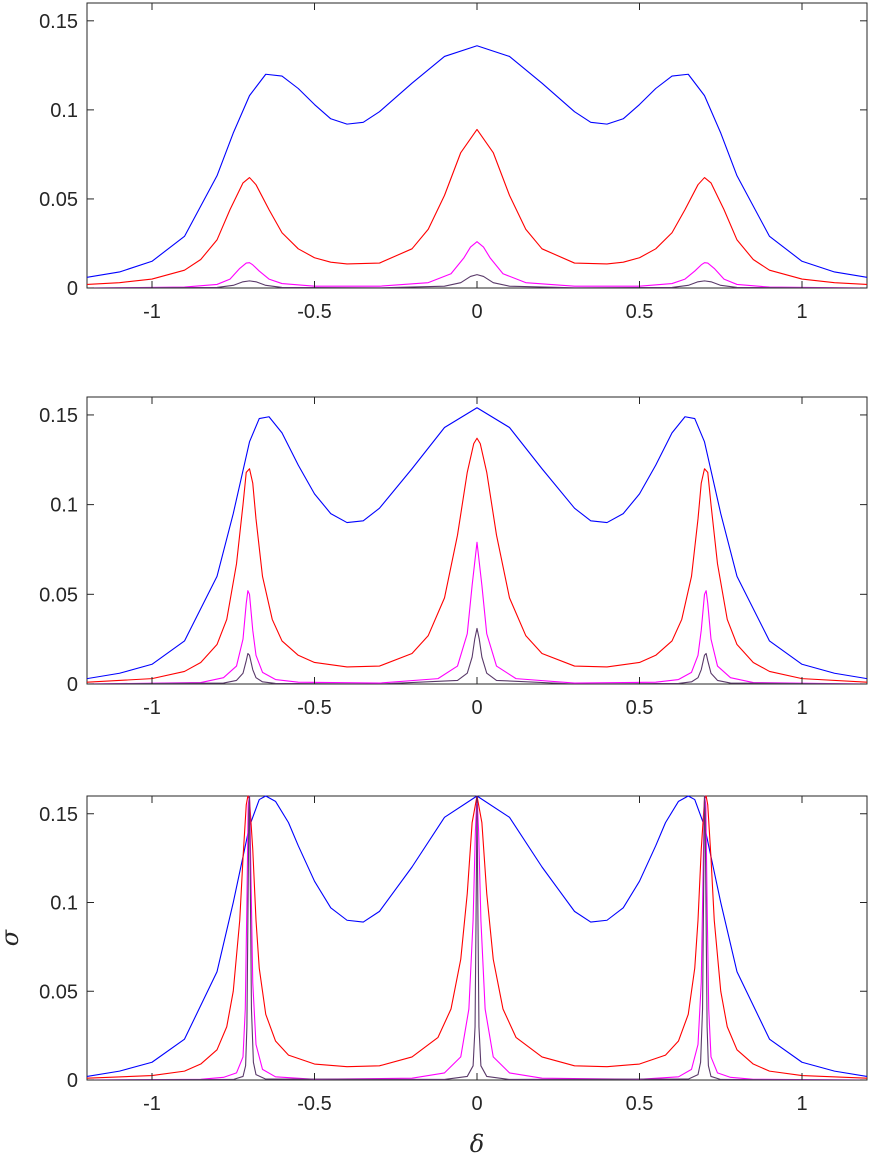 Image resolution: width=872 pixels, height=1159 pixels. Describe the element at coordinates (477, 264) in the screenshot. I see `series-magenta-line-top` at that location.